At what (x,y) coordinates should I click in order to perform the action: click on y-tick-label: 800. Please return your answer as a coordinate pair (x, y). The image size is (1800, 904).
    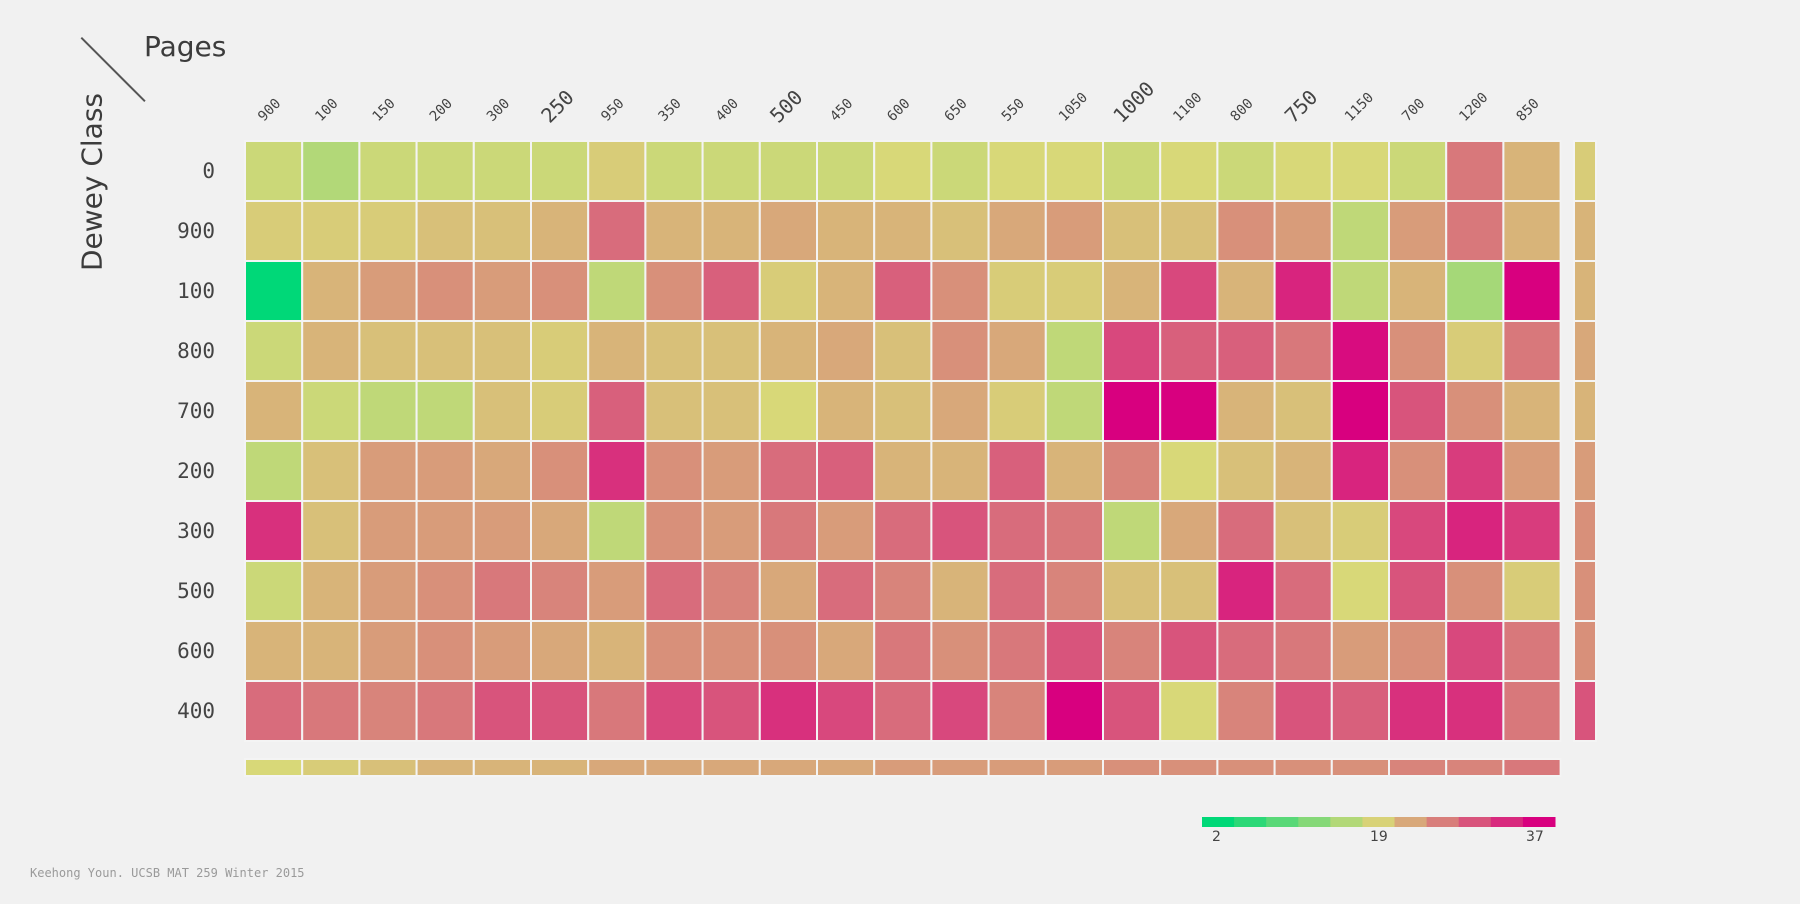
    Looking at the image, I should click on (196, 351).